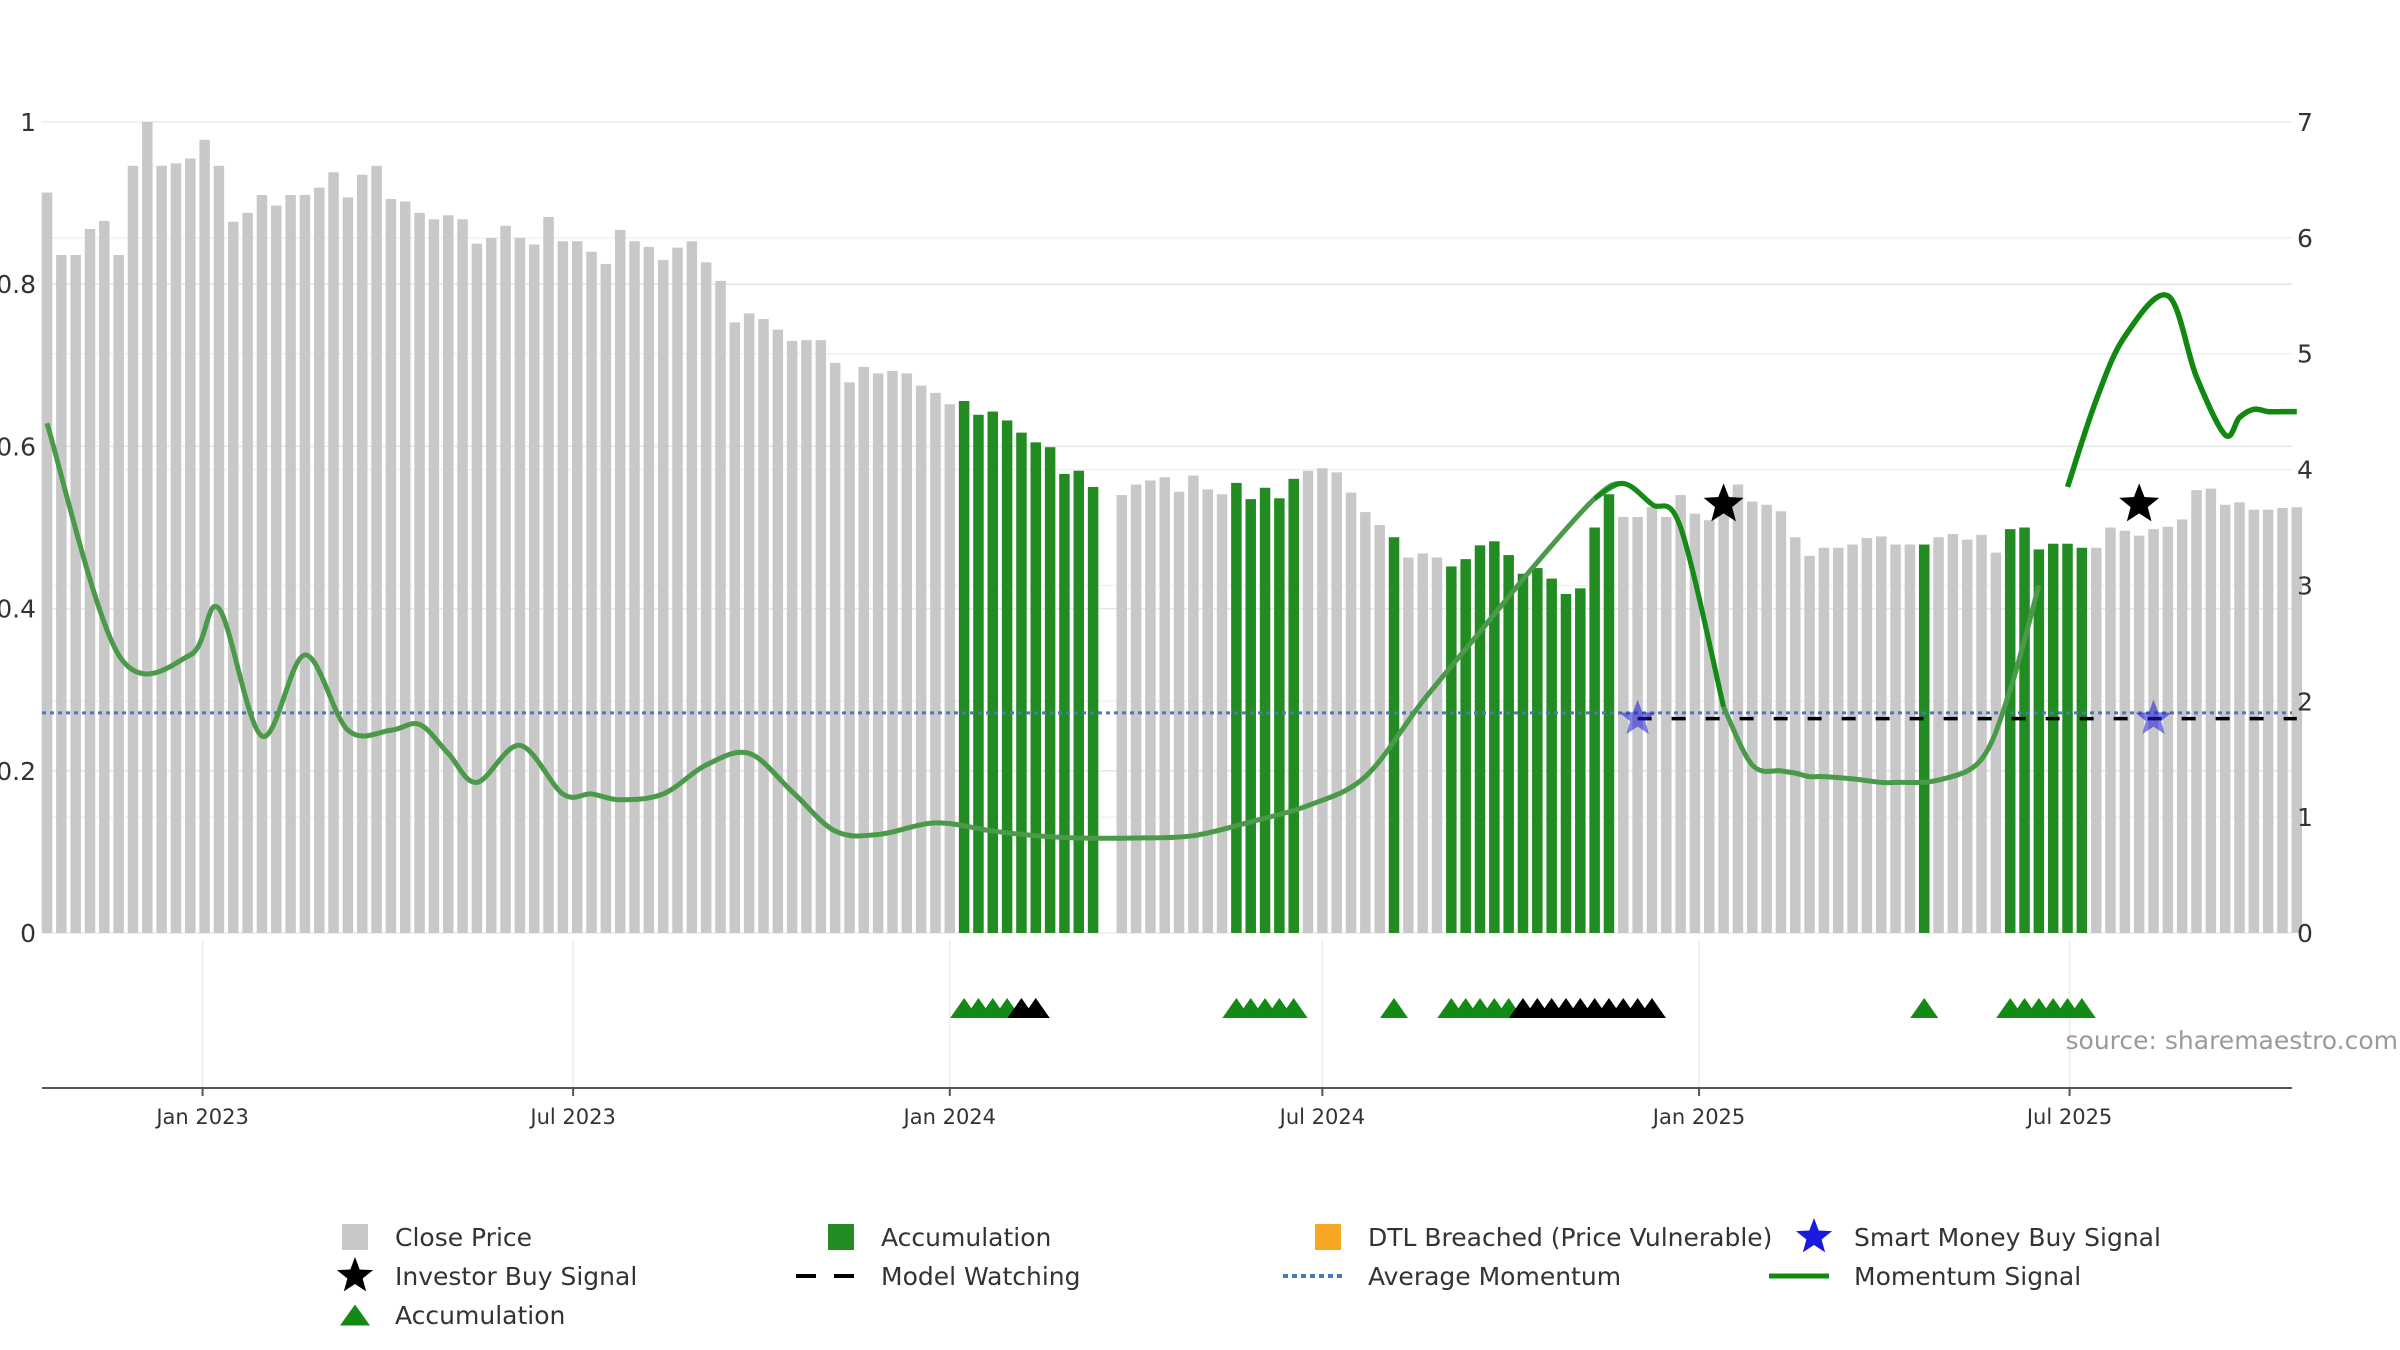 The image size is (2400, 1350). What do you see at coordinates (1651, 1008) in the screenshot?
I see `model-watching-triangle` at bounding box center [1651, 1008].